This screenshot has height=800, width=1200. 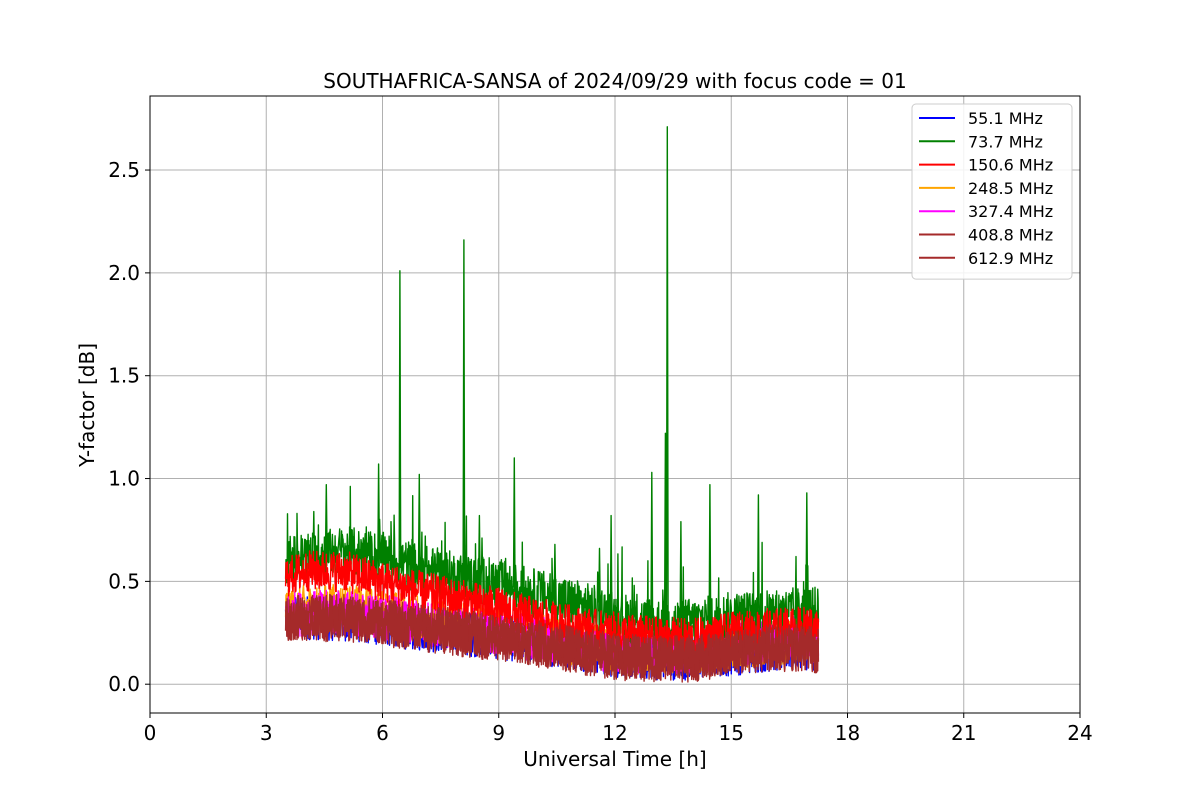 What do you see at coordinates (1010, 165) in the screenshot?
I see `legend-label: 150.6 MHz` at bounding box center [1010, 165].